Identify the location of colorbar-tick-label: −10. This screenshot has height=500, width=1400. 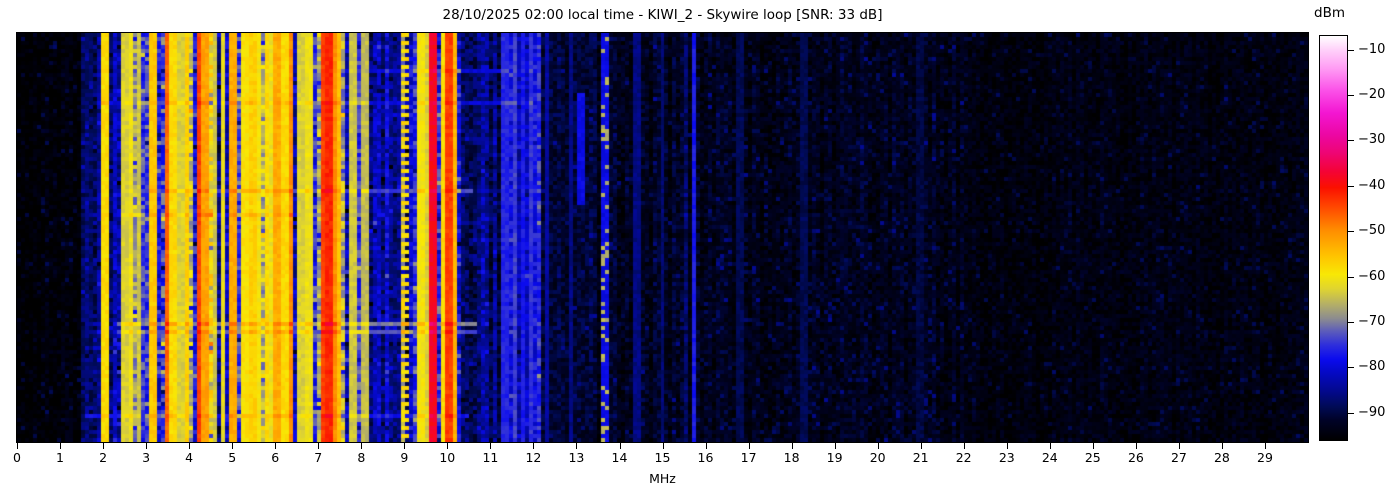
(1372, 49).